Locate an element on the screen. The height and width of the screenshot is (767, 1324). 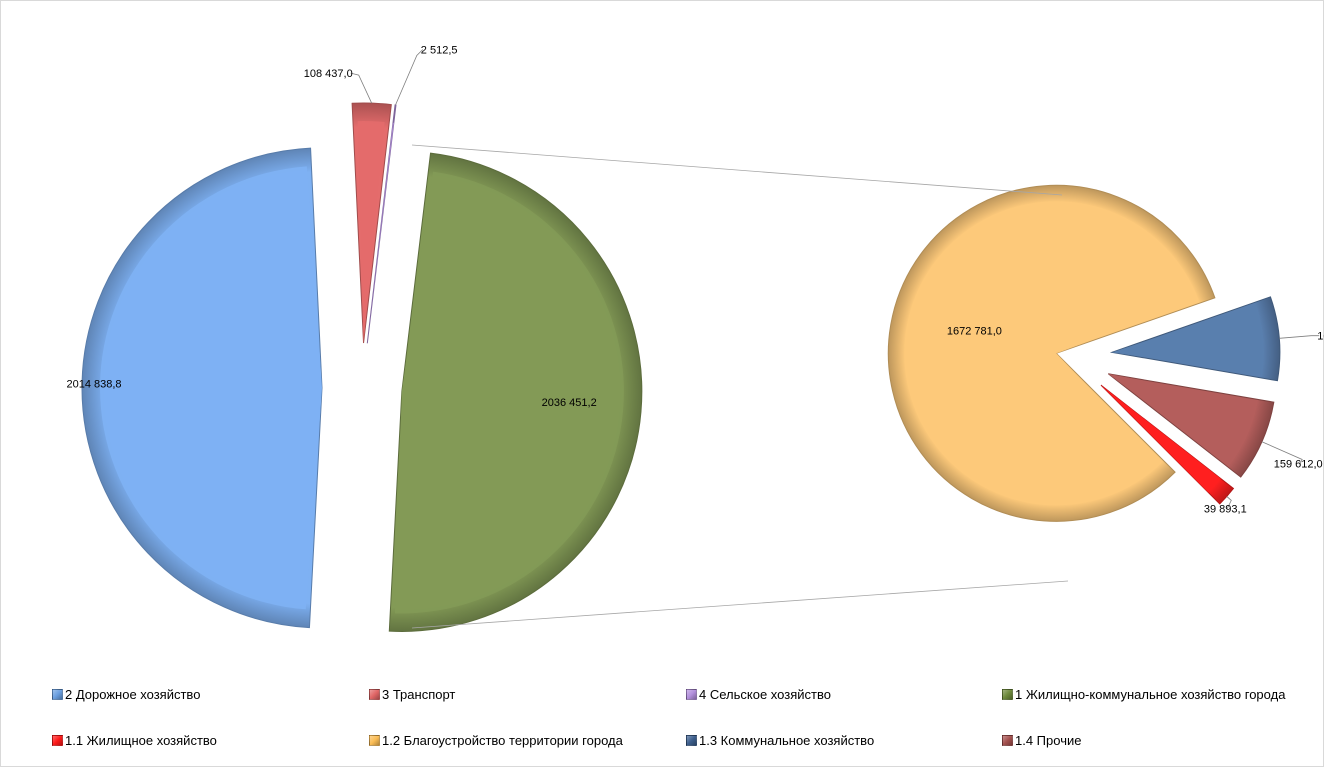
leader-line-прочие is located at coordinates (1282, 452).